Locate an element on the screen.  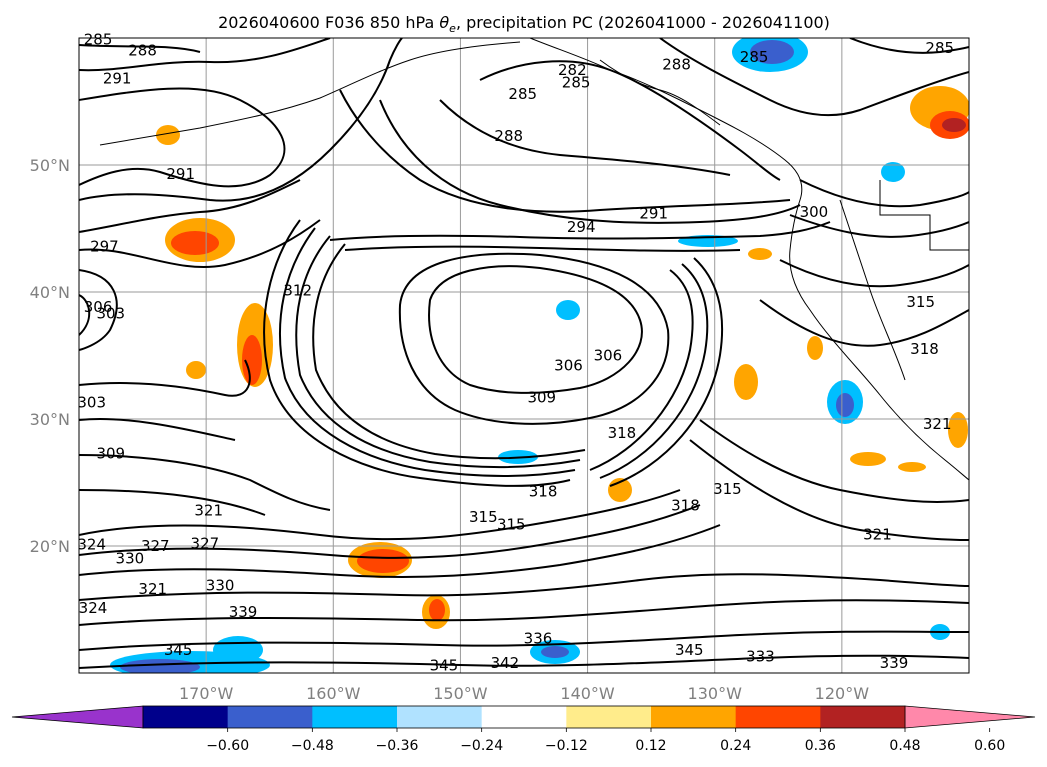
longitude-ticks: 170°W 160°W 150°W 140°W 130°W 120°W is located at coordinates (524, 693).